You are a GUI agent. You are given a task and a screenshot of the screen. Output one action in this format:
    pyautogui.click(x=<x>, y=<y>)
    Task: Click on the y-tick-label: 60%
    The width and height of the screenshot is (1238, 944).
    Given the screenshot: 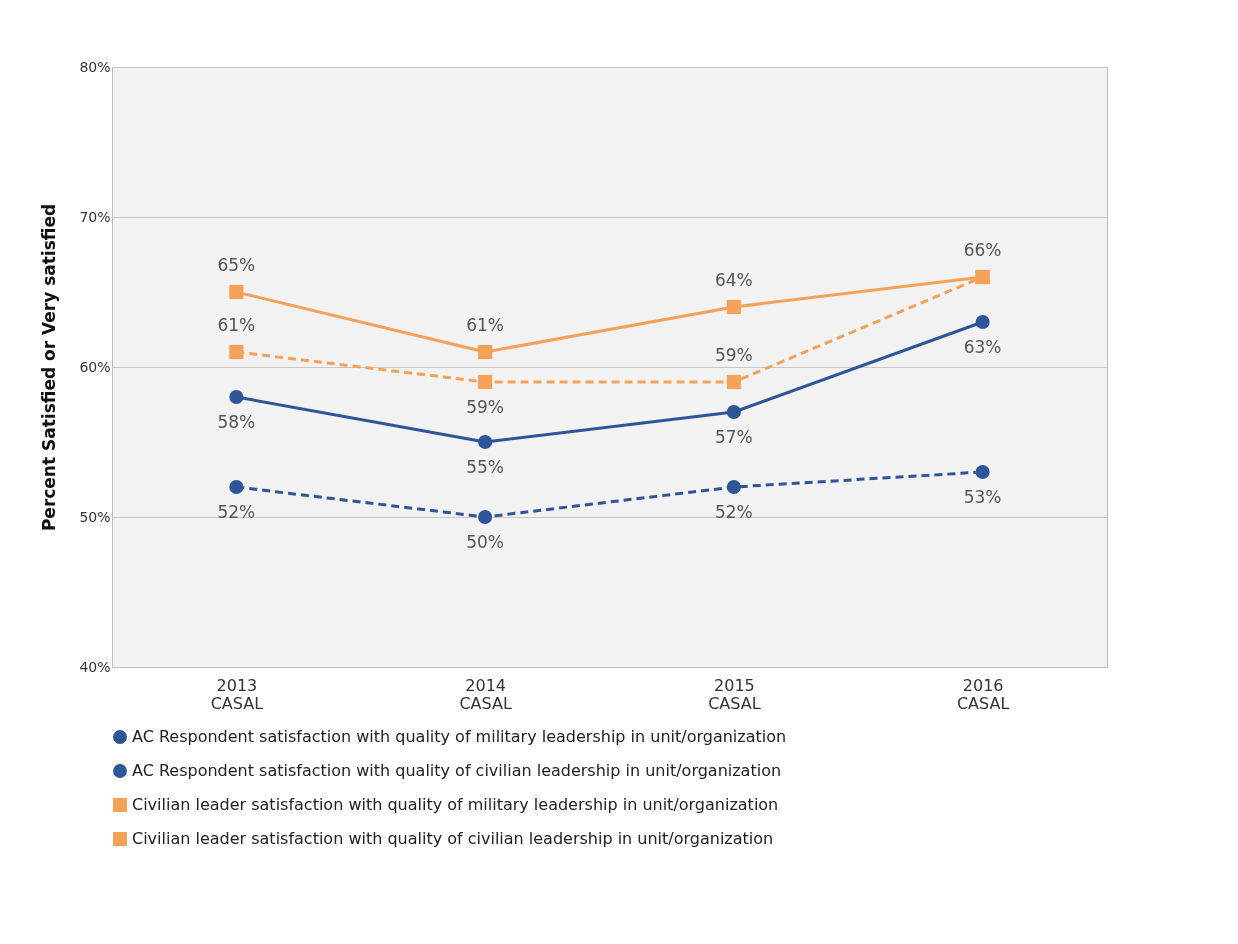 What is the action you would take?
    pyautogui.click(x=95, y=366)
    